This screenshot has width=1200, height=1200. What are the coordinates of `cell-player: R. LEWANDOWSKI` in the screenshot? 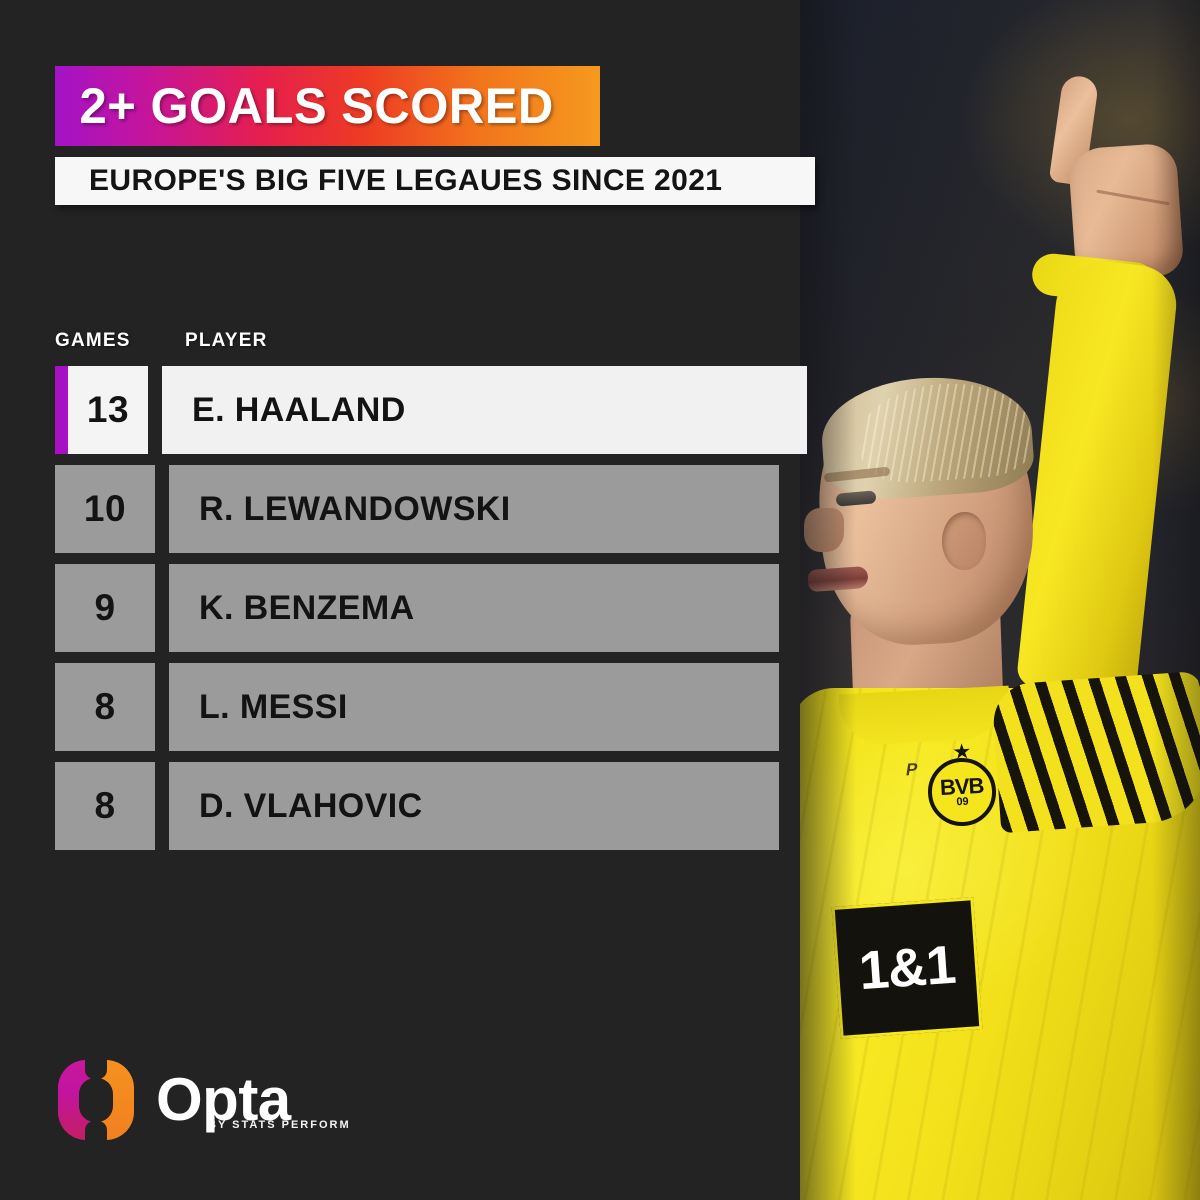 It's located at (474, 509).